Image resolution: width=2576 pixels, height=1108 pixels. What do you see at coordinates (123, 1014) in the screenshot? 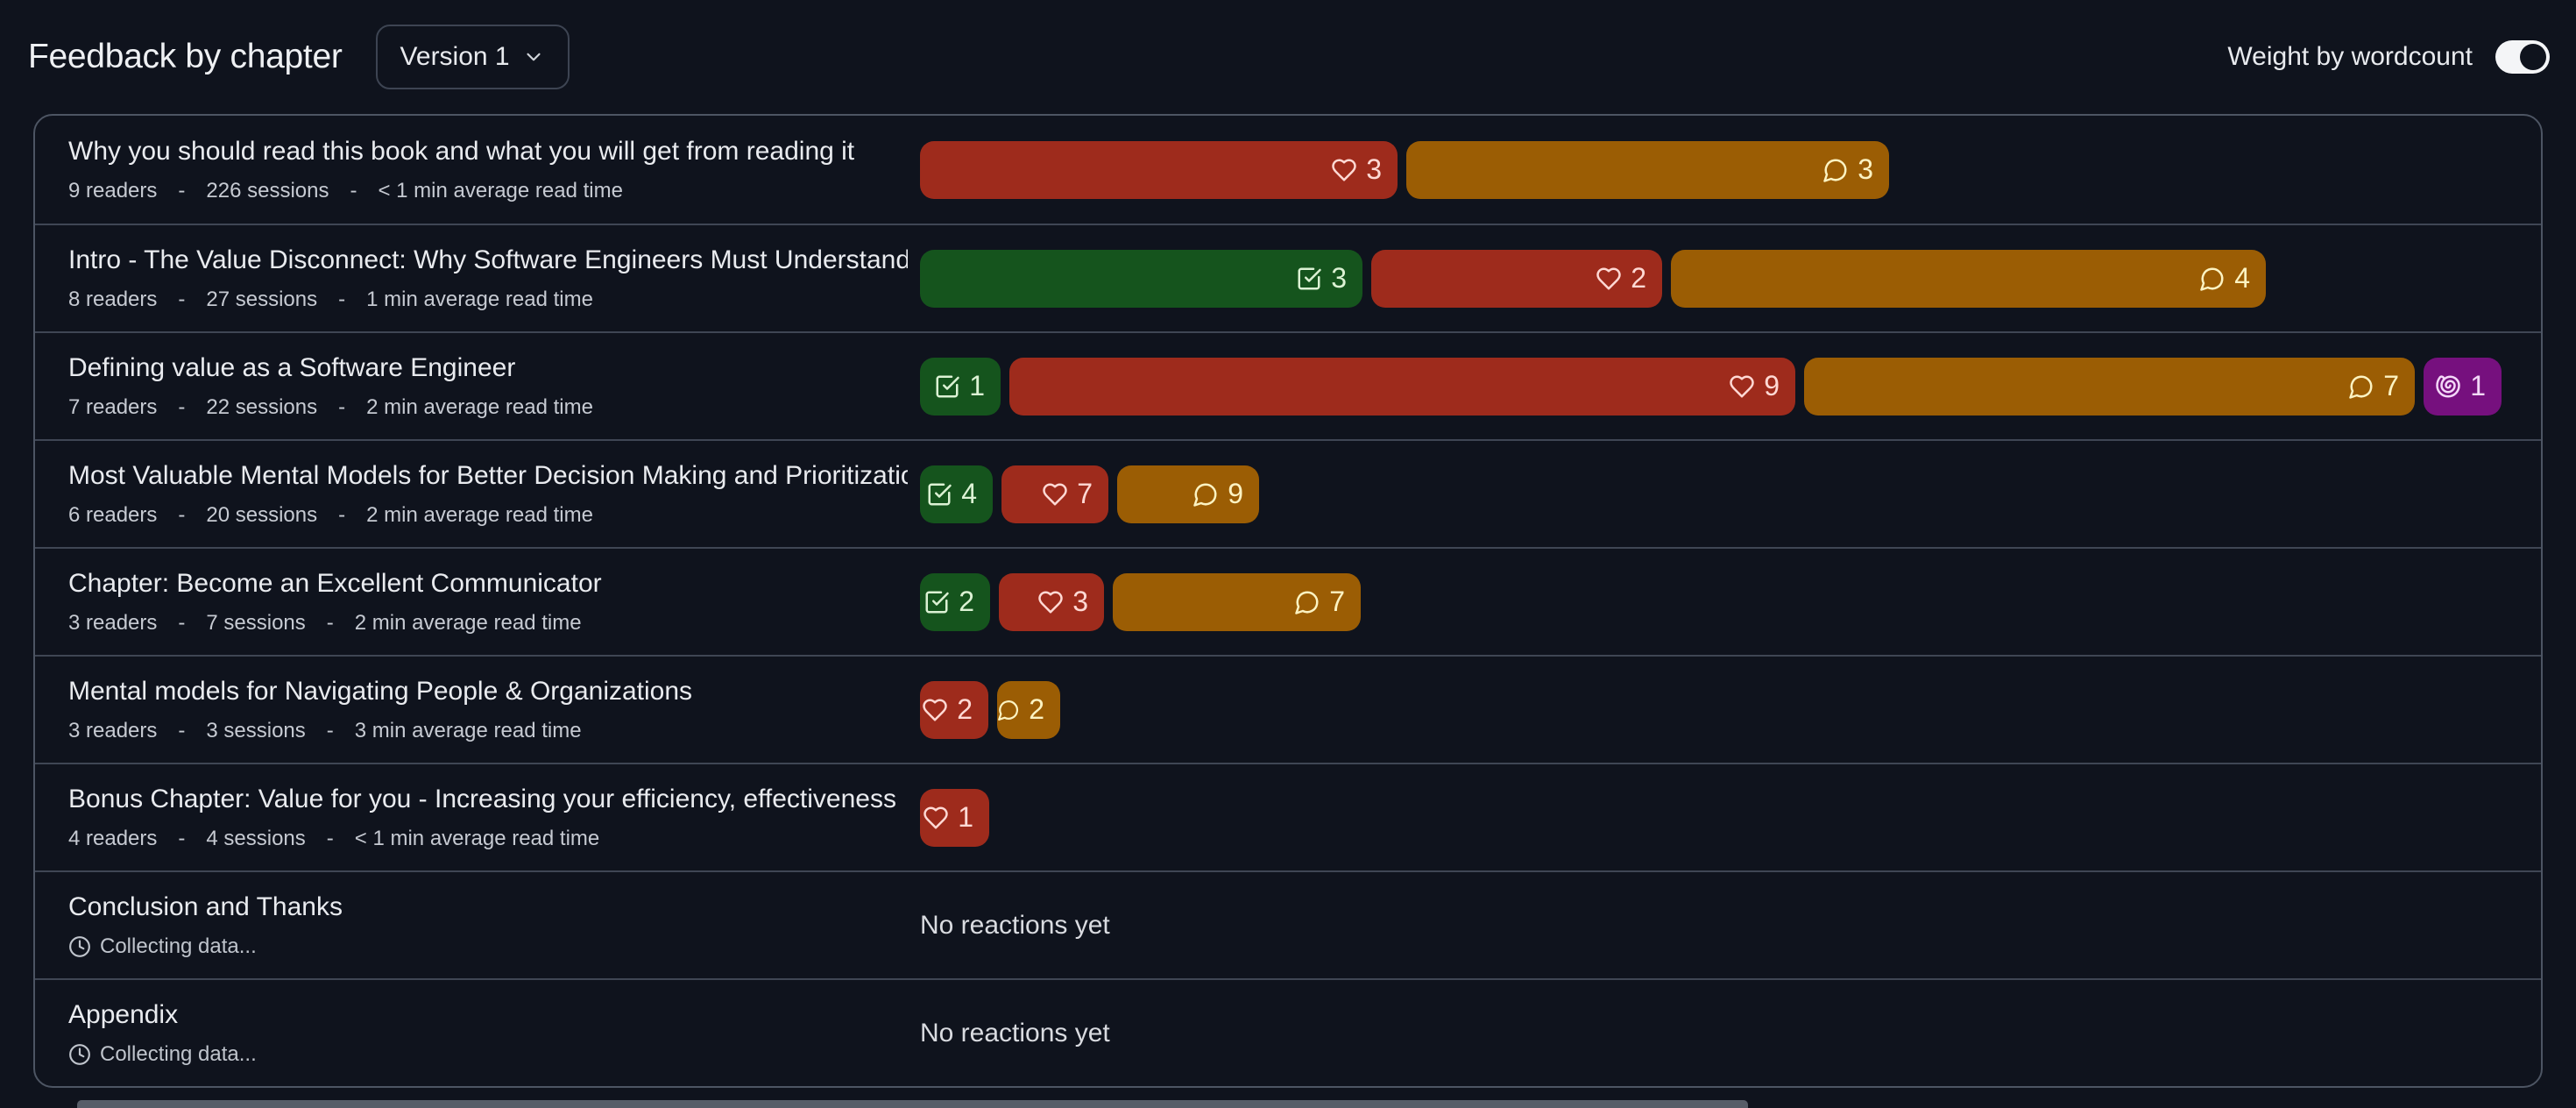
I see `chapter-title: Appendix` at bounding box center [123, 1014].